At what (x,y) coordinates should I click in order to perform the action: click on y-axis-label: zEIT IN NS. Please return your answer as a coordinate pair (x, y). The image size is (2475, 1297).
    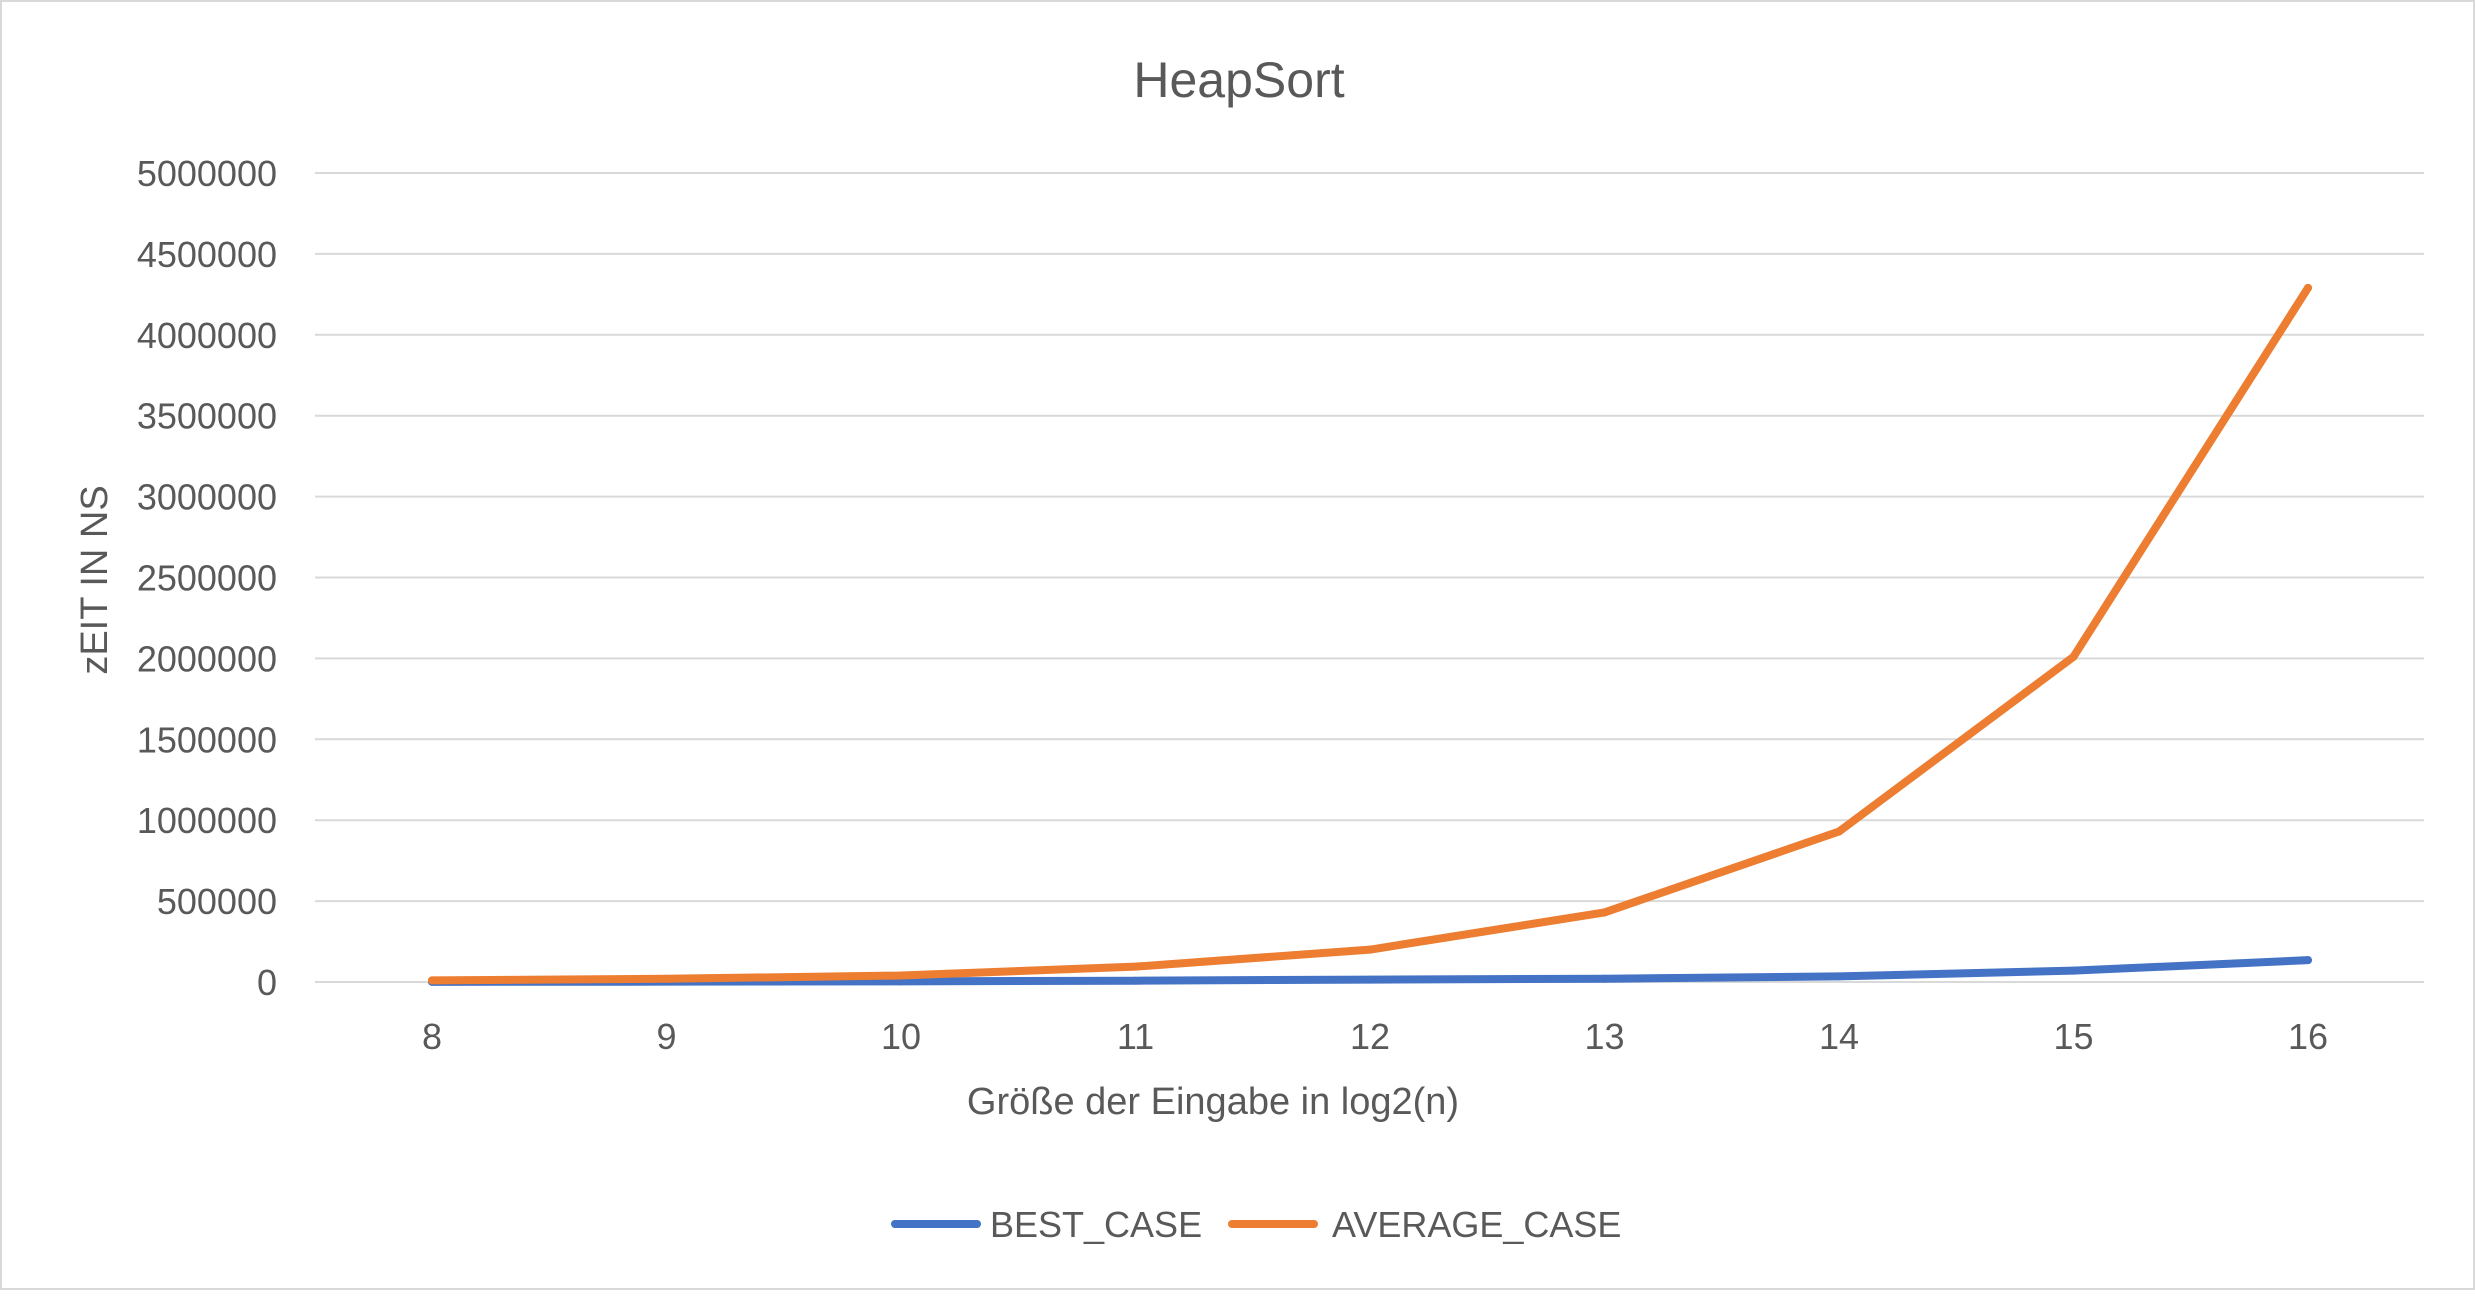
    Looking at the image, I should click on (95, 579).